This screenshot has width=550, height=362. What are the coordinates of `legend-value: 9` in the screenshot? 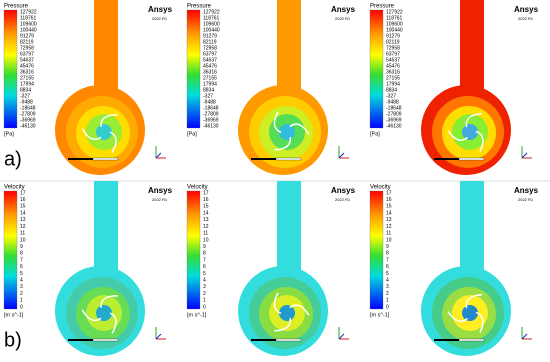 It's located at (387, 247).